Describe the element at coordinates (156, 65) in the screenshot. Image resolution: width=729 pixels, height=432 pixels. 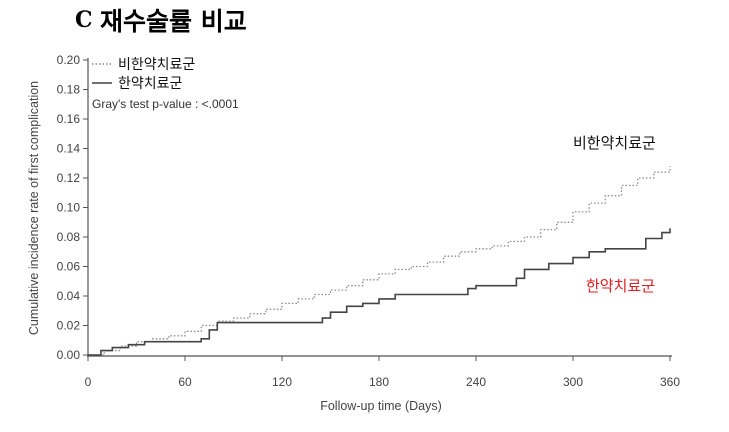
I see `legend-label-series-1: 비한약치료군` at that location.